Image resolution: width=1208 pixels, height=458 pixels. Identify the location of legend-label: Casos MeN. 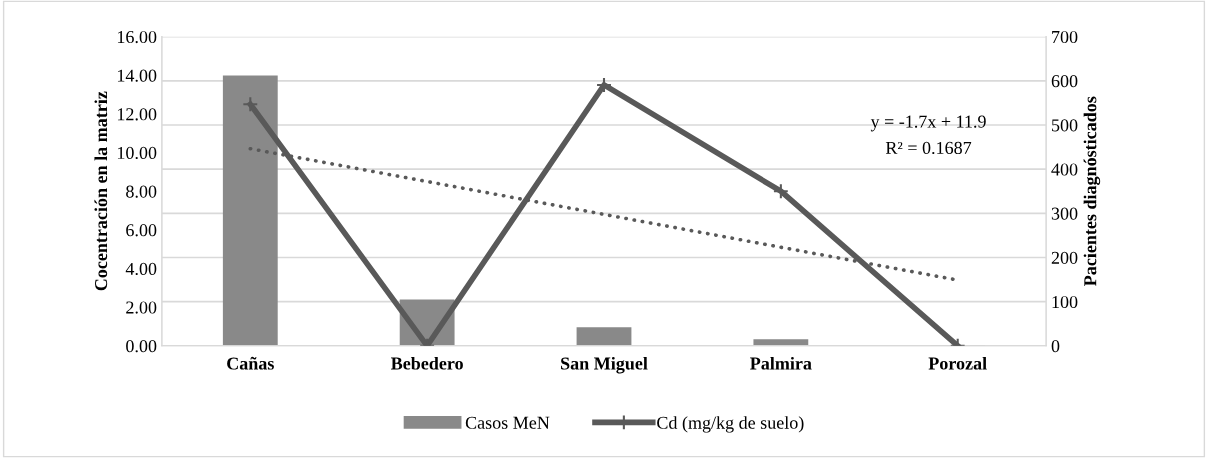
(507, 422).